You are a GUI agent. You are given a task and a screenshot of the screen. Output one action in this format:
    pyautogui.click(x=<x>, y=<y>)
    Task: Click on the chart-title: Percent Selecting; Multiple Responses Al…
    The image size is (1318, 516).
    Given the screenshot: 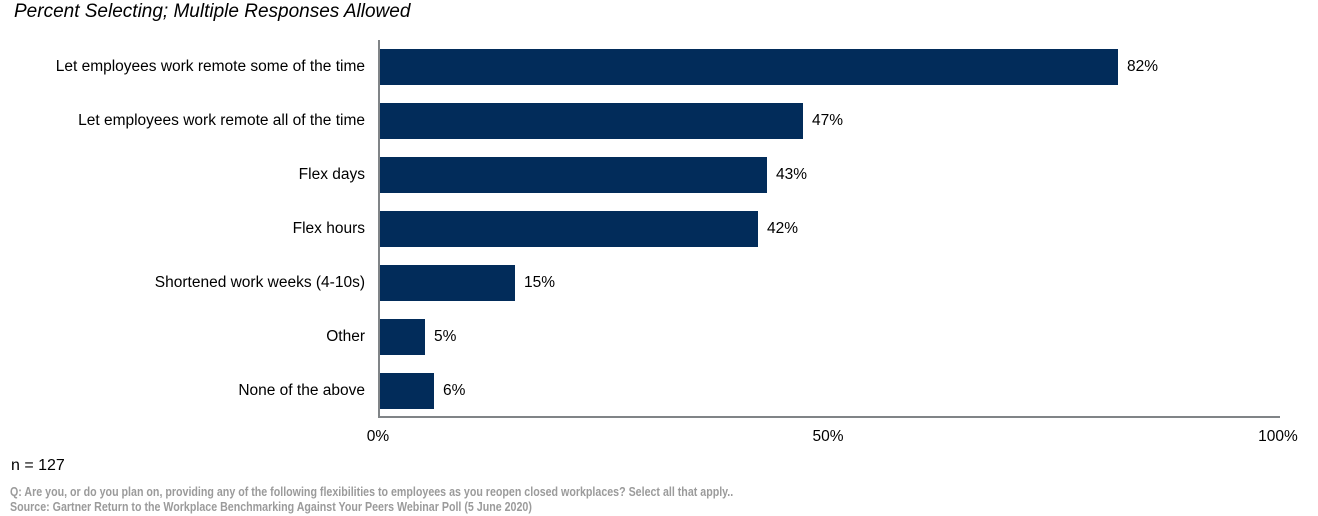 What is the action you would take?
    pyautogui.click(x=212, y=11)
    